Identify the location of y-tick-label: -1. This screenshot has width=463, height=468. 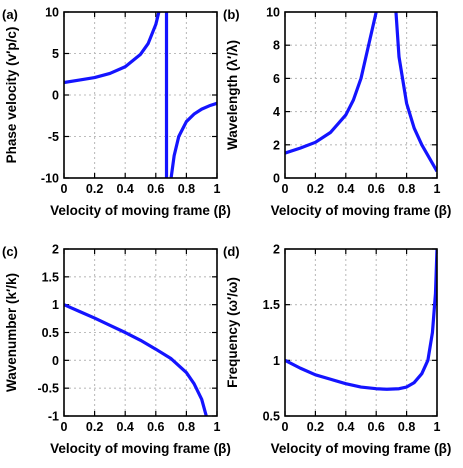
(53, 417).